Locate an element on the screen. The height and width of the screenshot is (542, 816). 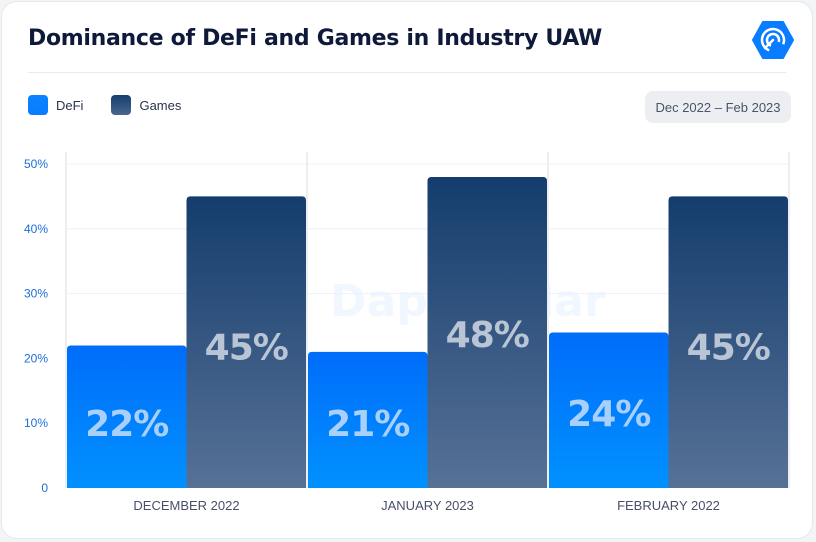
x-tick-label: DECEMBER 2022 is located at coordinates (186, 505).